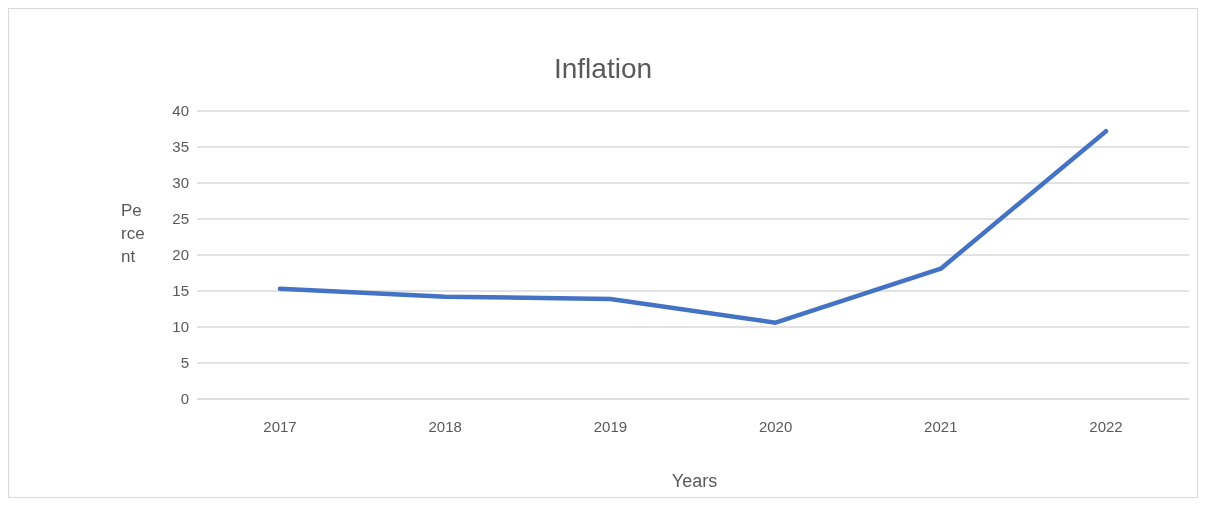 The width and height of the screenshot is (1206, 506). I want to click on chart-title: Inflation, so click(603, 69).